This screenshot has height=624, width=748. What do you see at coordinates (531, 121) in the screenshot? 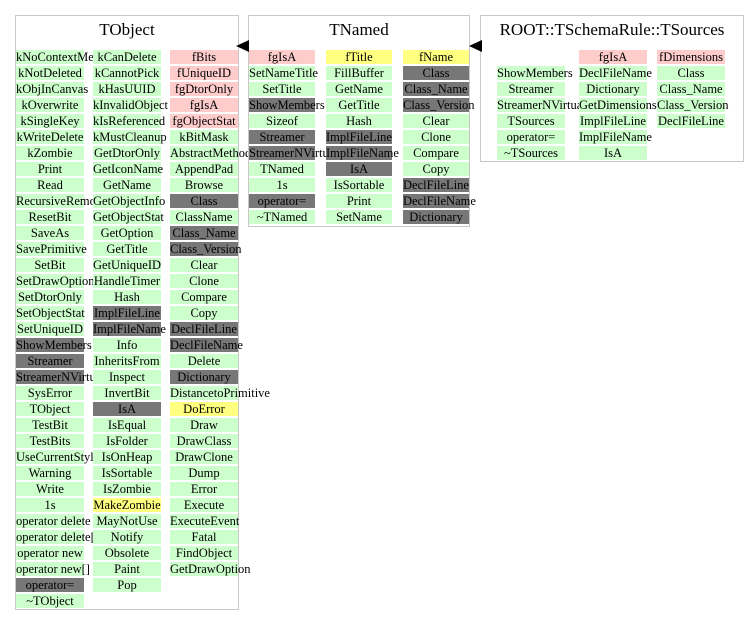
I see `member-cell: TSources` at bounding box center [531, 121].